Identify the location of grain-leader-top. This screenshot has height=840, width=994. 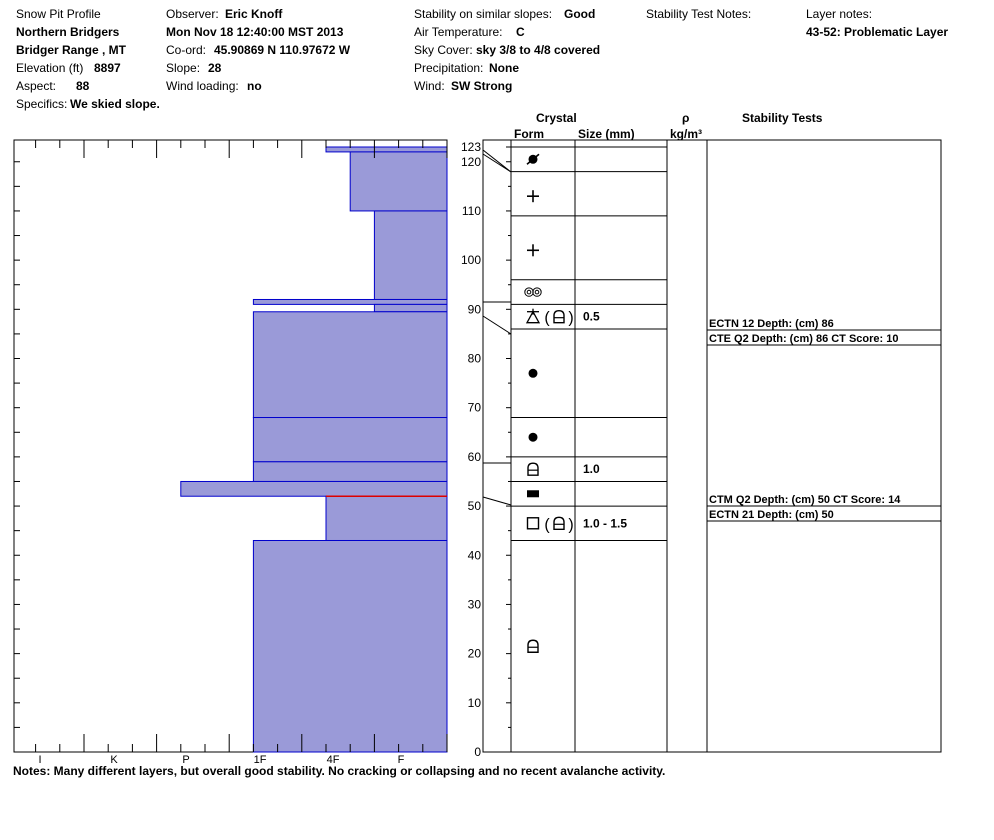
(497, 163).